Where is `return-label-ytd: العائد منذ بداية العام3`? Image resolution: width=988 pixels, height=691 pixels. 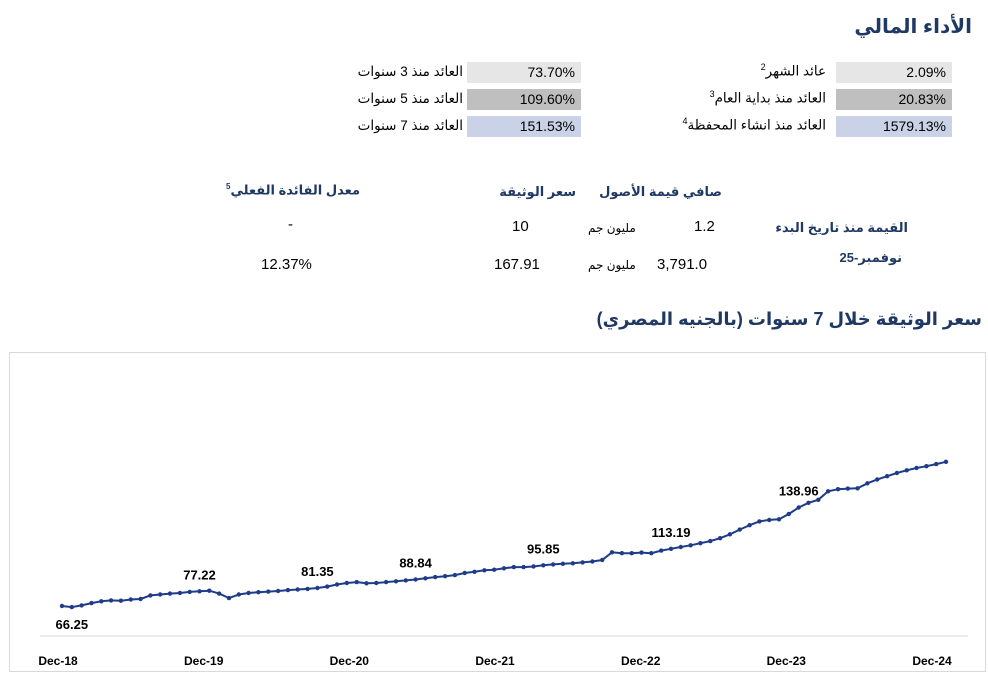
return-label-ytd: العائد منذ بداية العام3 is located at coordinates (767, 97).